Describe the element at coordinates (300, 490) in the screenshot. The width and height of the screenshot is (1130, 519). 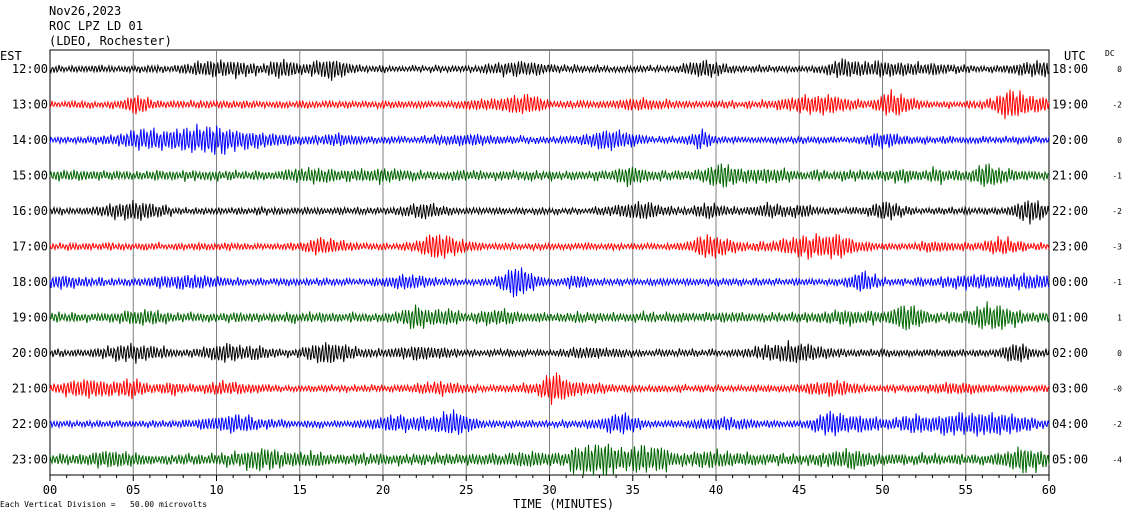
I see `x-tick-label: 15` at that location.